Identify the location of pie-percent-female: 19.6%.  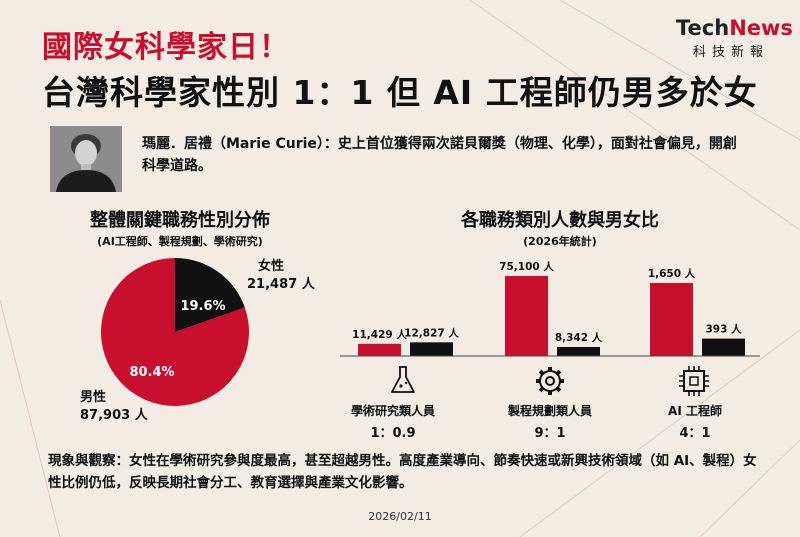
(202, 306).